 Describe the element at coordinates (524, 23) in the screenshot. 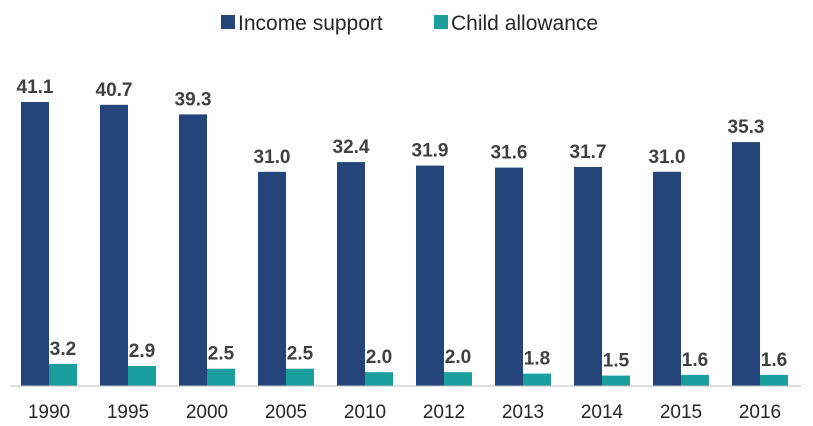

I see `legend-label-child-allowance: Child allowance` at that location.